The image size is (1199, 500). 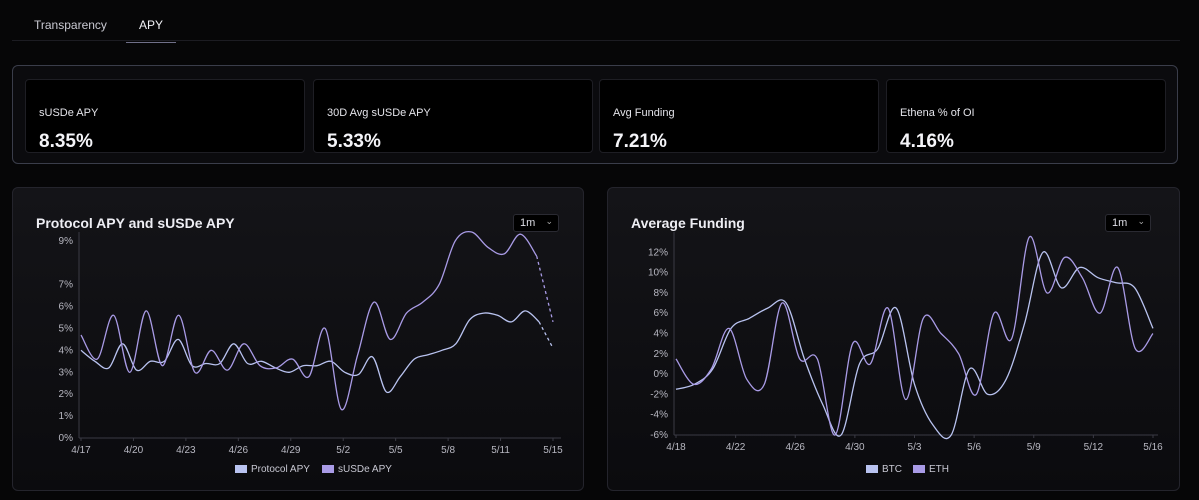 I want to click on legend-item-protocol-apy: Protocol APY, so click(x=272, y=469).